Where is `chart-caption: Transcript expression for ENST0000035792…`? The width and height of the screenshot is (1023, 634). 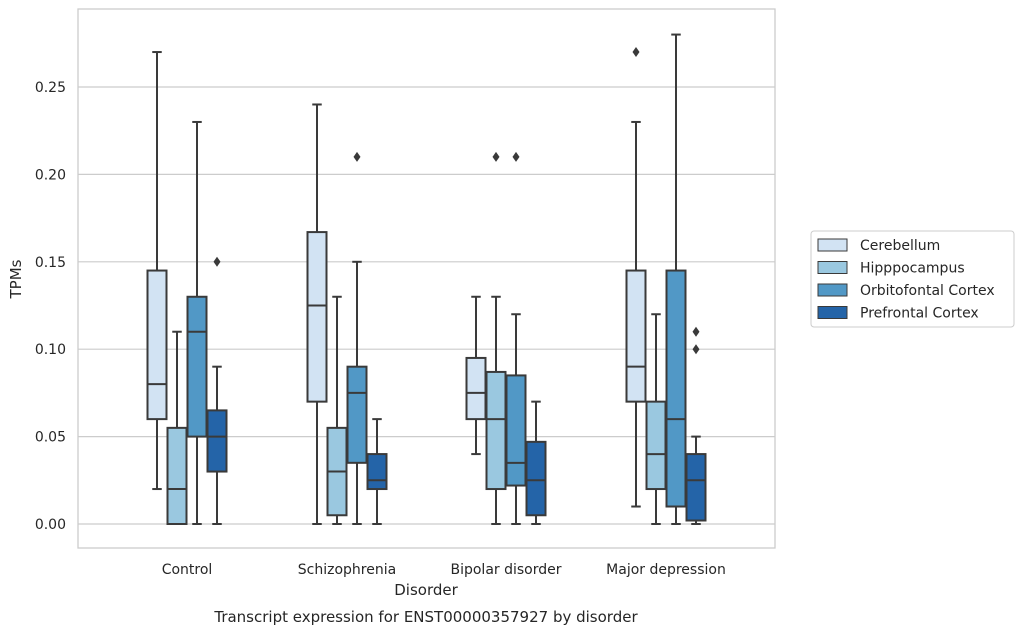 chart-caption: Transcript expression for ENST0000035792… is located at coordinates (425, 617).